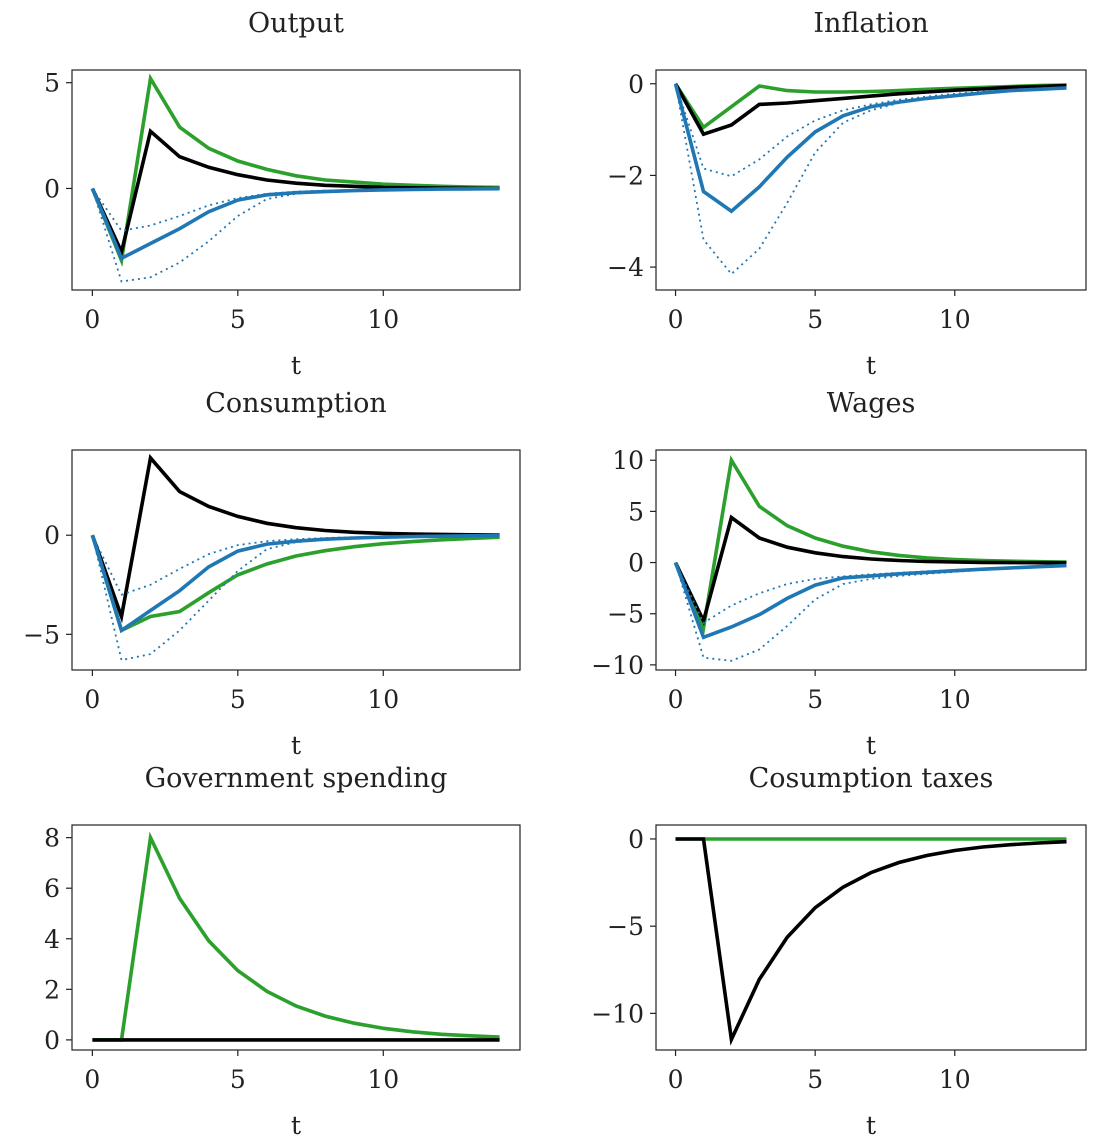  I want to click on panel-output-xtick-label: 0, so click(92, 319).